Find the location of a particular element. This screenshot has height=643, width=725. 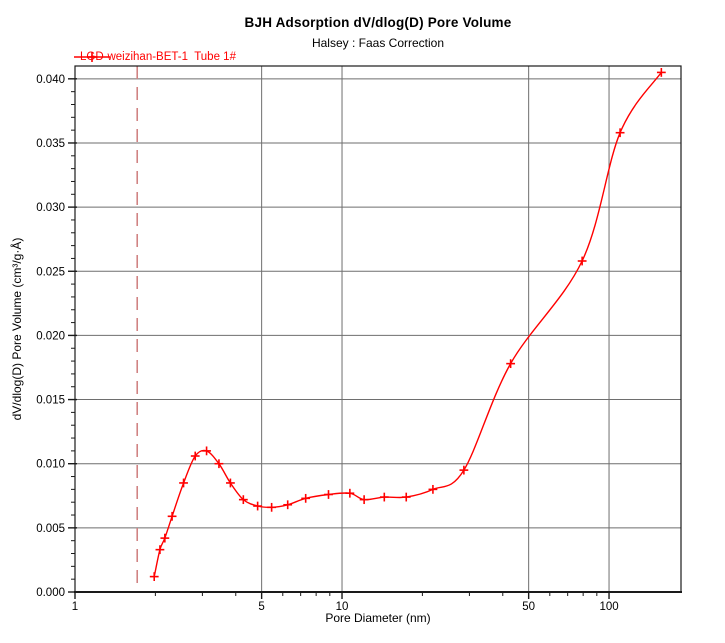

y-tick-label: 0.005 is located at coordinates (50, 529).